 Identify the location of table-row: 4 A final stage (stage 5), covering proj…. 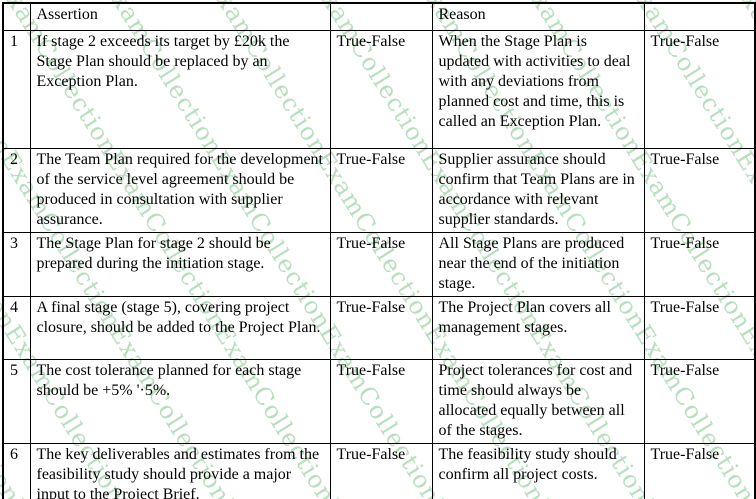
(379, 327).